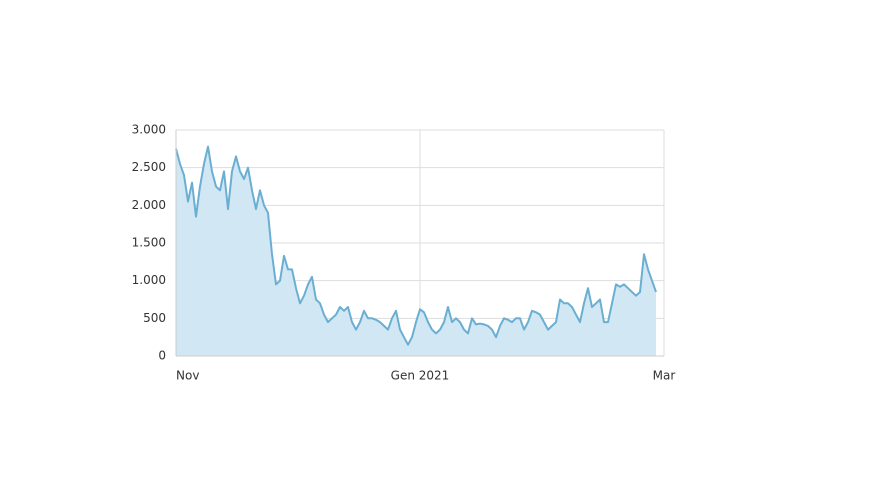 The image size is (888, 500). I want to click on y-tick-label: 1.500, so click(149, 243).